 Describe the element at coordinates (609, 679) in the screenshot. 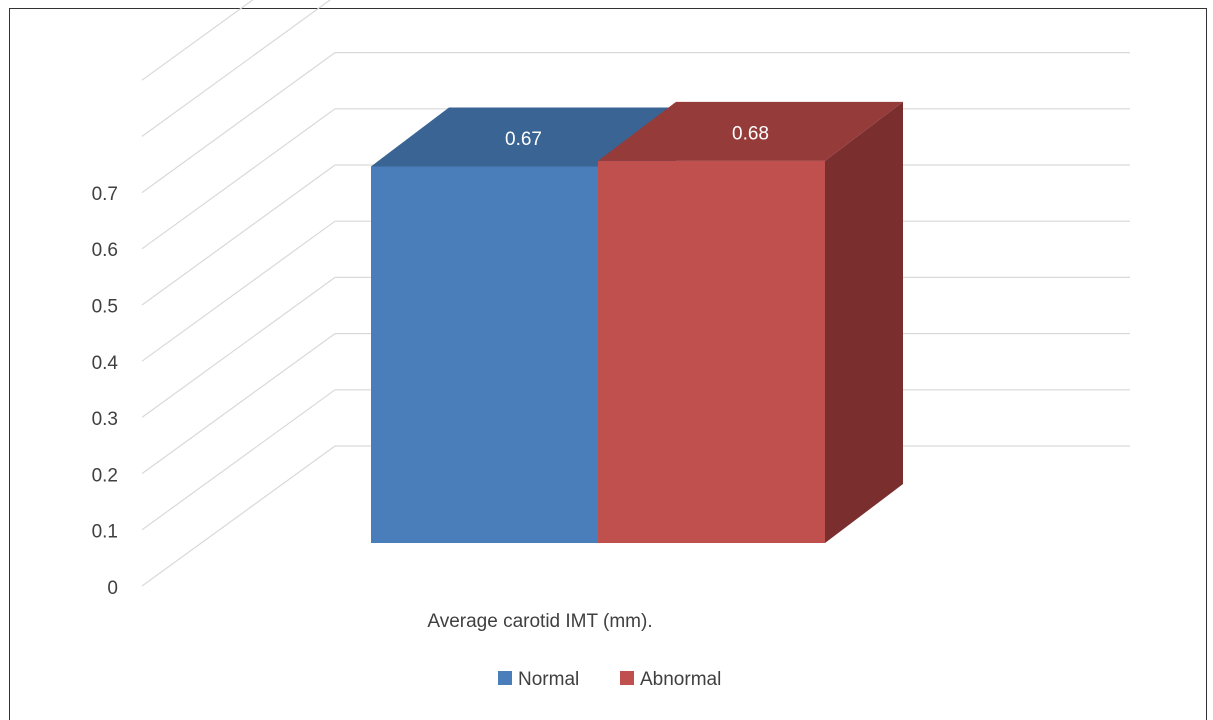

I see `legend: Normal Abnormal` at that location.